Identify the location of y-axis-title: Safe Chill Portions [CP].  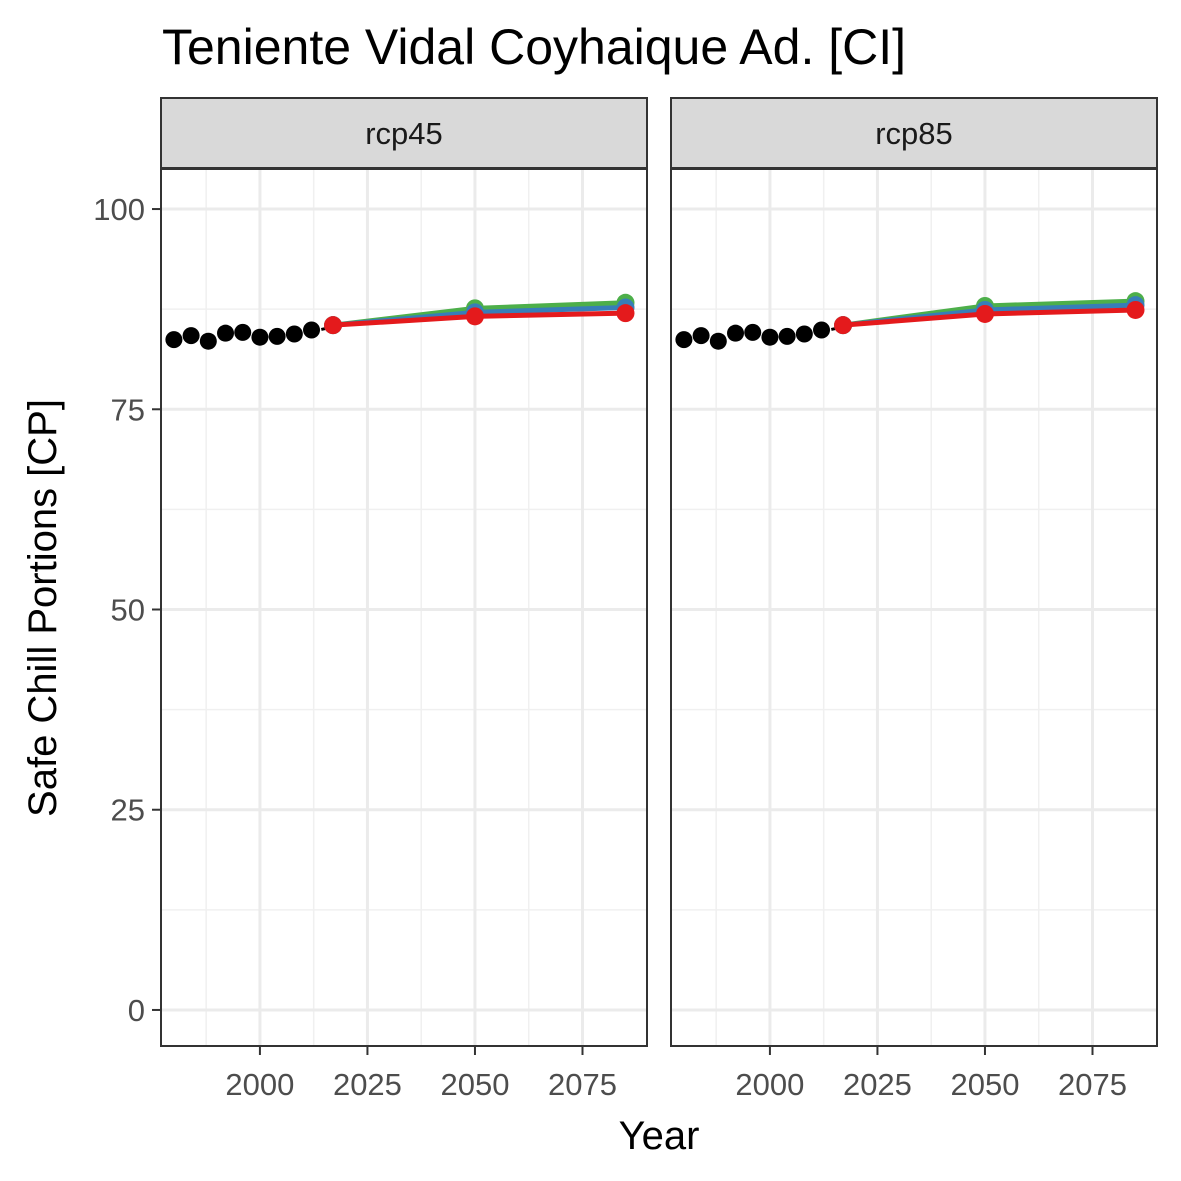
(43, 608).